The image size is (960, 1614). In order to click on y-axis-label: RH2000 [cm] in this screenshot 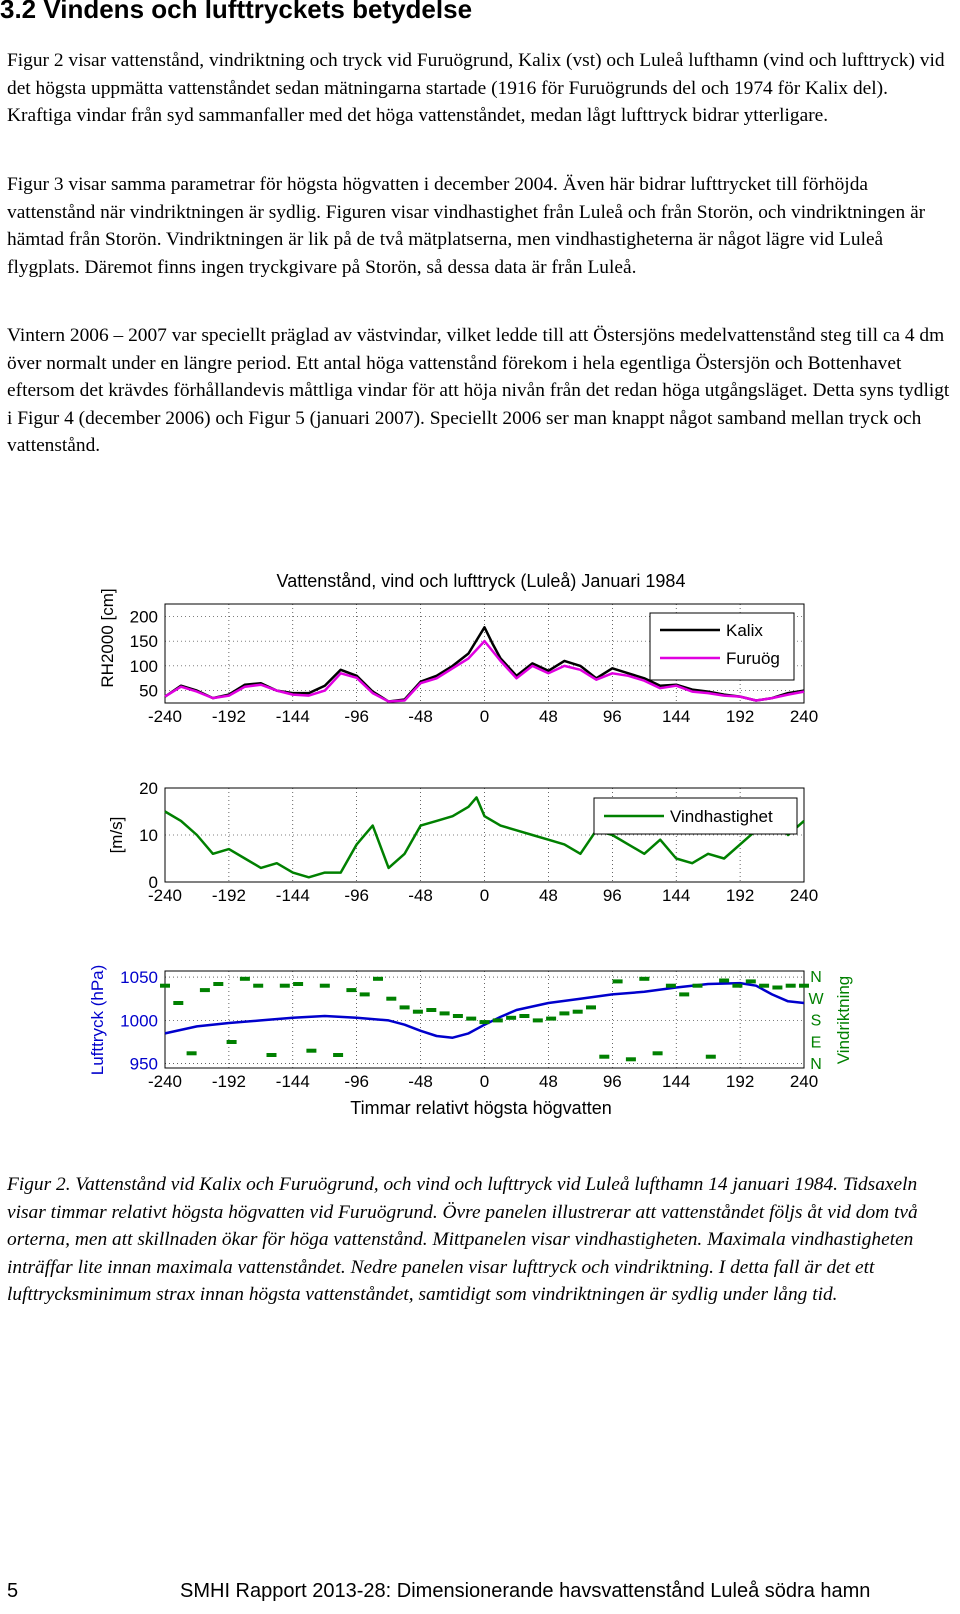, I will do `click(107, 637)`.